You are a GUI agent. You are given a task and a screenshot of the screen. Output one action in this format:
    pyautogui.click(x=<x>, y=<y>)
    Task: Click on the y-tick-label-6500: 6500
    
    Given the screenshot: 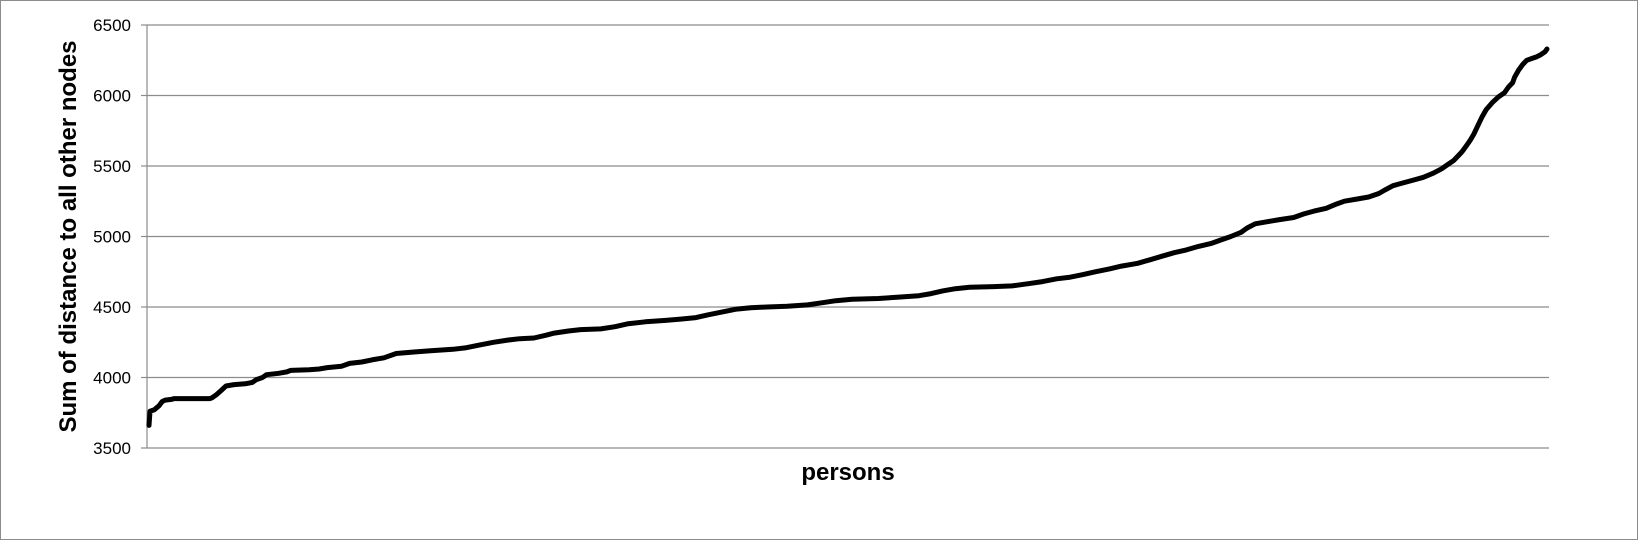 What is the action you would take?
    pyautogui.click(x=112, y=25)
    